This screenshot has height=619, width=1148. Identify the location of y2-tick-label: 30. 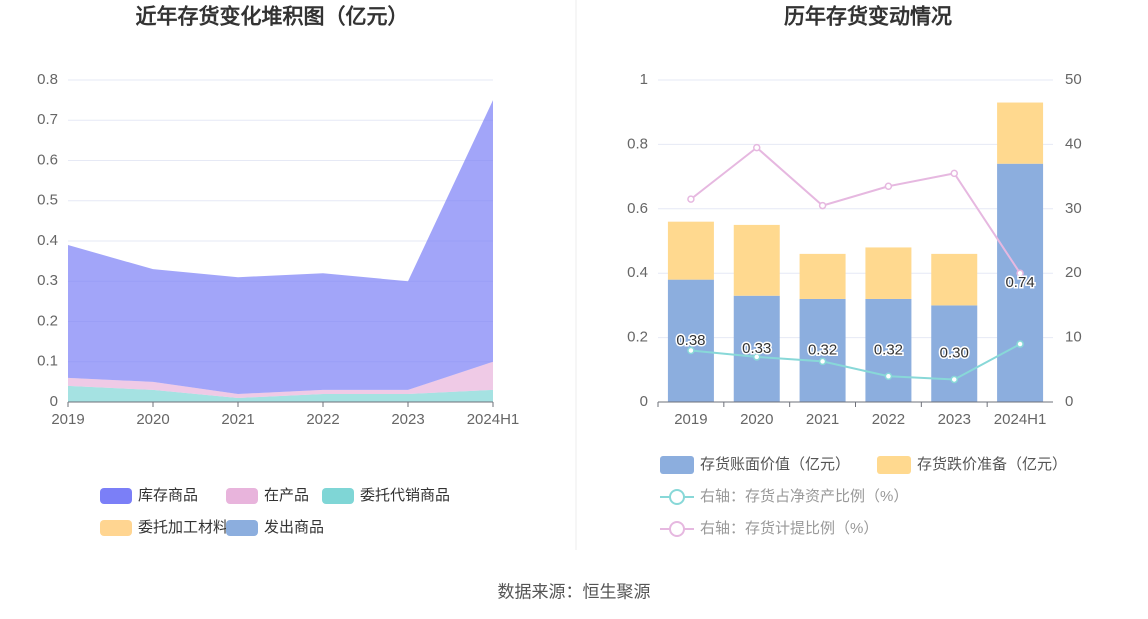
(1073, 208).